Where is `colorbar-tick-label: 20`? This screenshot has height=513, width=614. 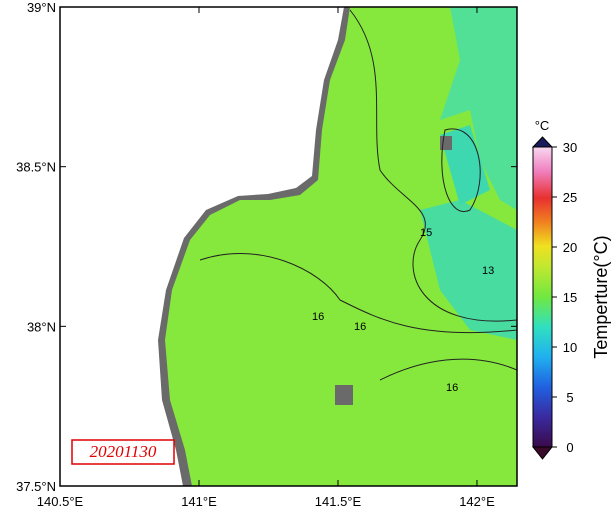 colorbar-tick-label: 20 is located at coordinates (570, 247).